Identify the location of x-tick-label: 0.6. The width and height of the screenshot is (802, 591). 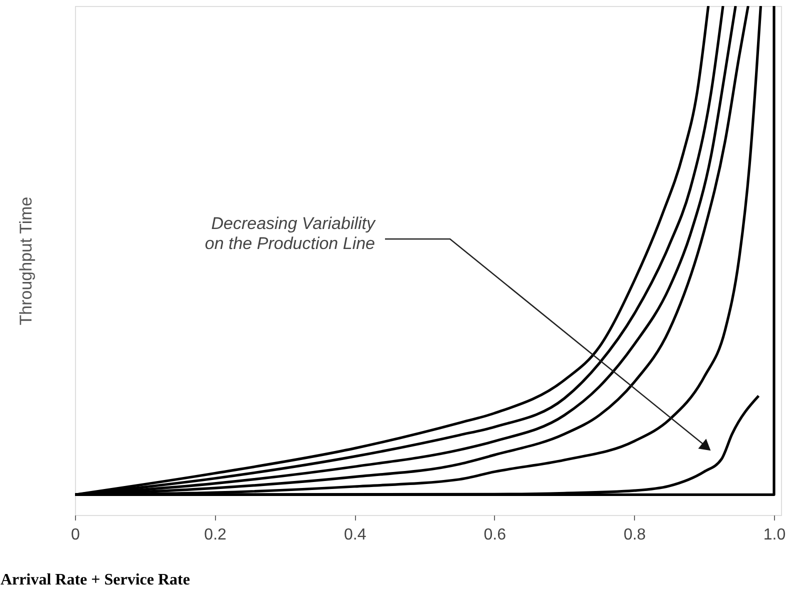
(495, 535).